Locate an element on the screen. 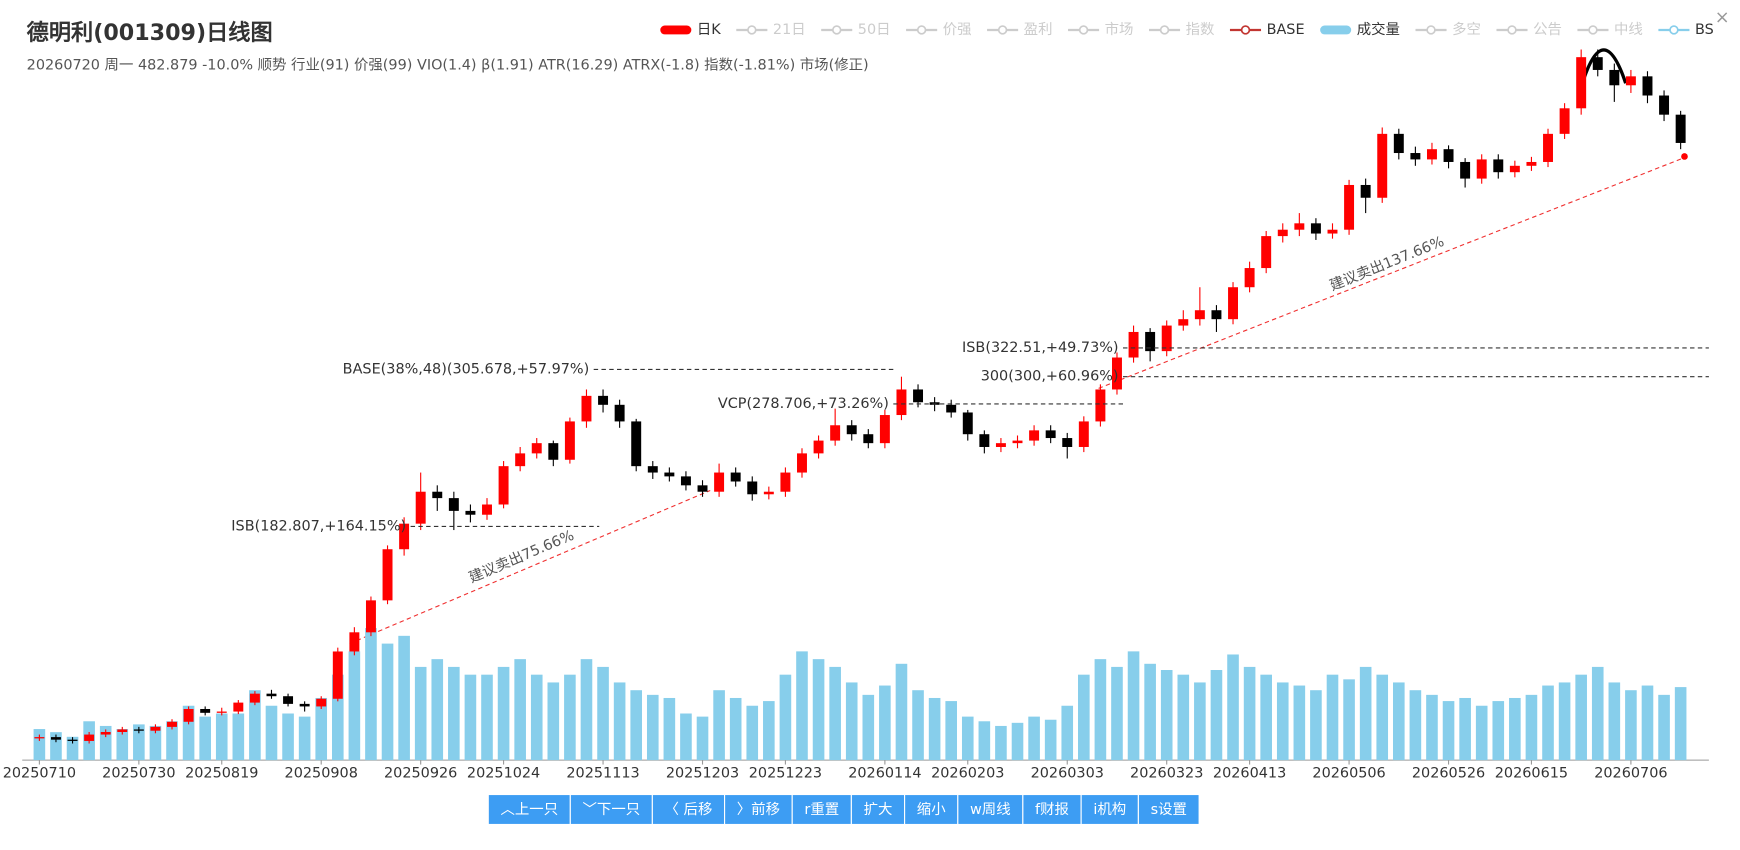 The height and width of the screenshot is (850, 1740). x-tick-label: 20250819 is located at coordinates (221, 773).